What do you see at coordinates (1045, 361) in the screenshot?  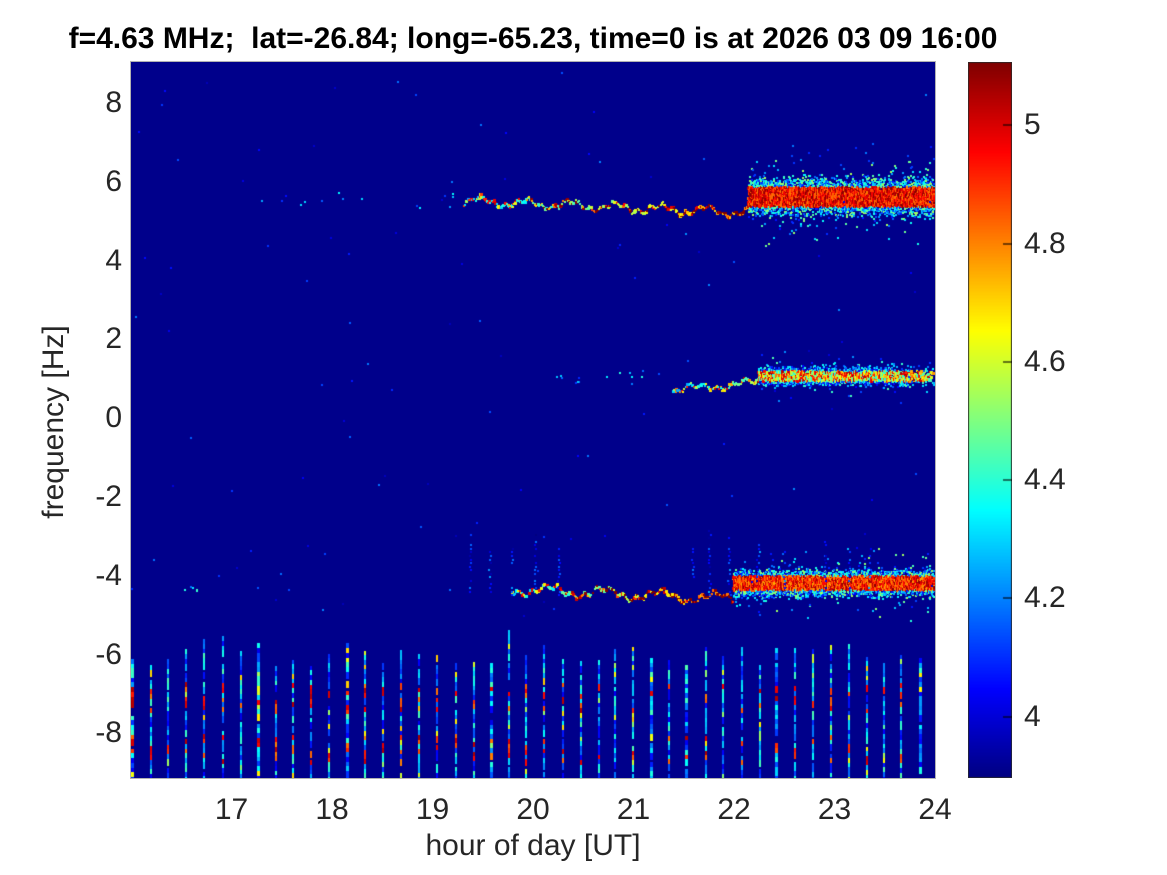 I see `colorbar-tick-label: 4.6` at bounding box center [1045, 361].